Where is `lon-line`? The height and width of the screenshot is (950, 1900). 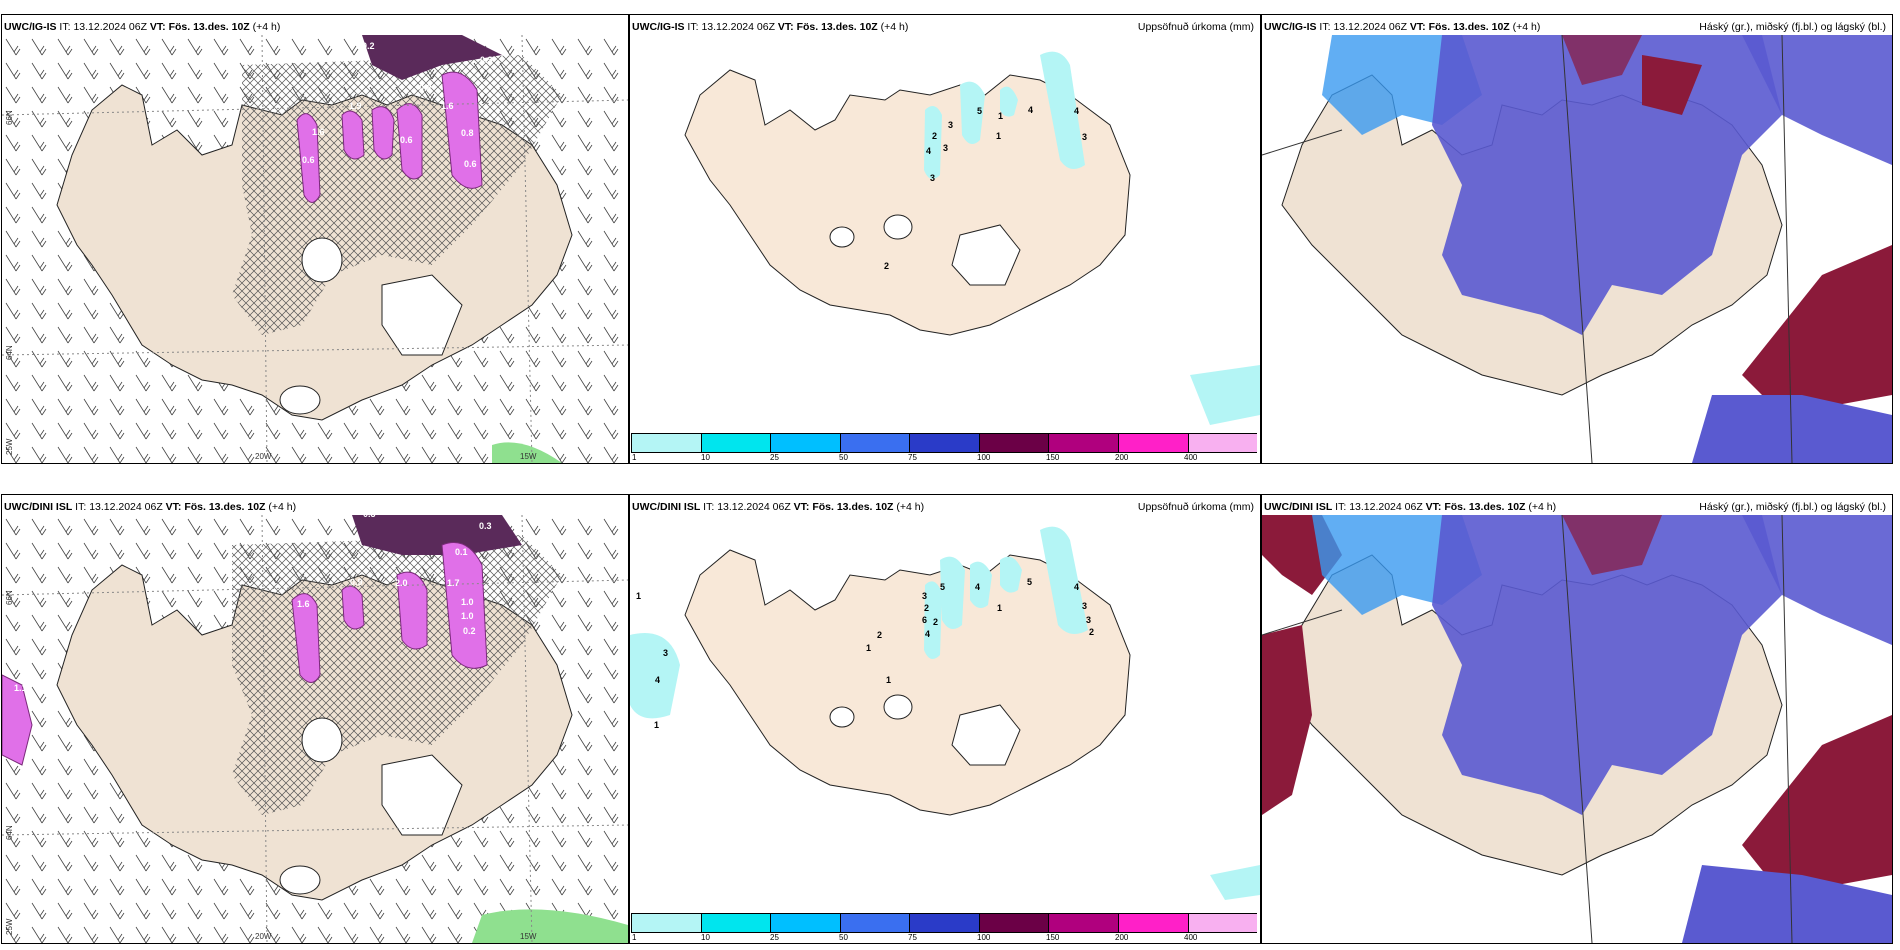
lon-line is located at coordinates (264, 729).